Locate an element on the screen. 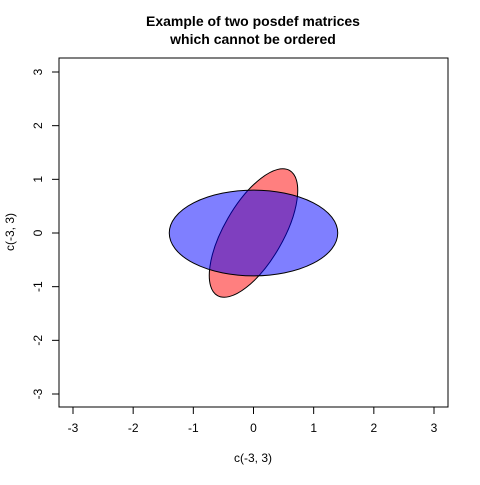 Image resolution: width=480 pixels, height=485 pixels. ellipses-layer is located at coordinates (253, 233).